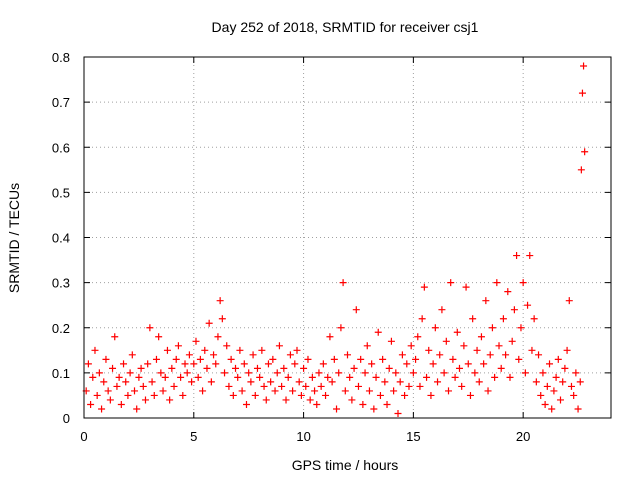  What do you see at coordinates (305, 436) in the screenshot?
I see `x-tick-labels: 0 5 10 15 20` at bounding box center [305, 436].